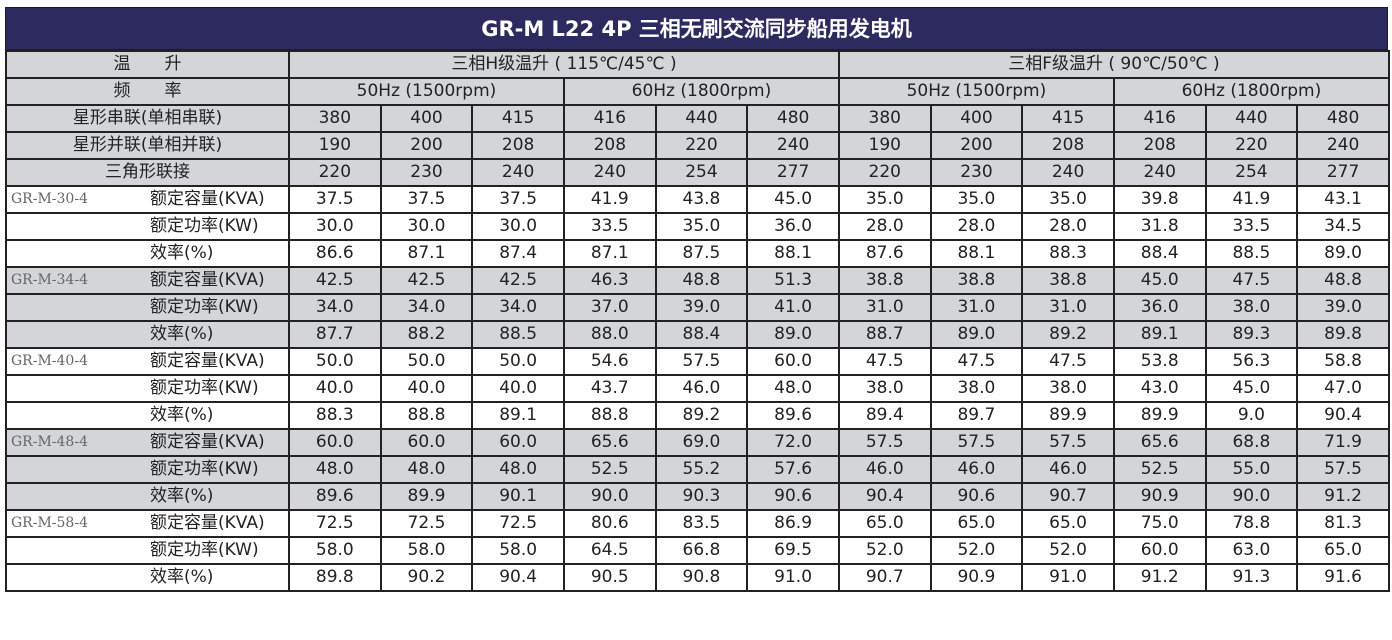  I want to click on value-cell: 87.5, so click(701, 253).